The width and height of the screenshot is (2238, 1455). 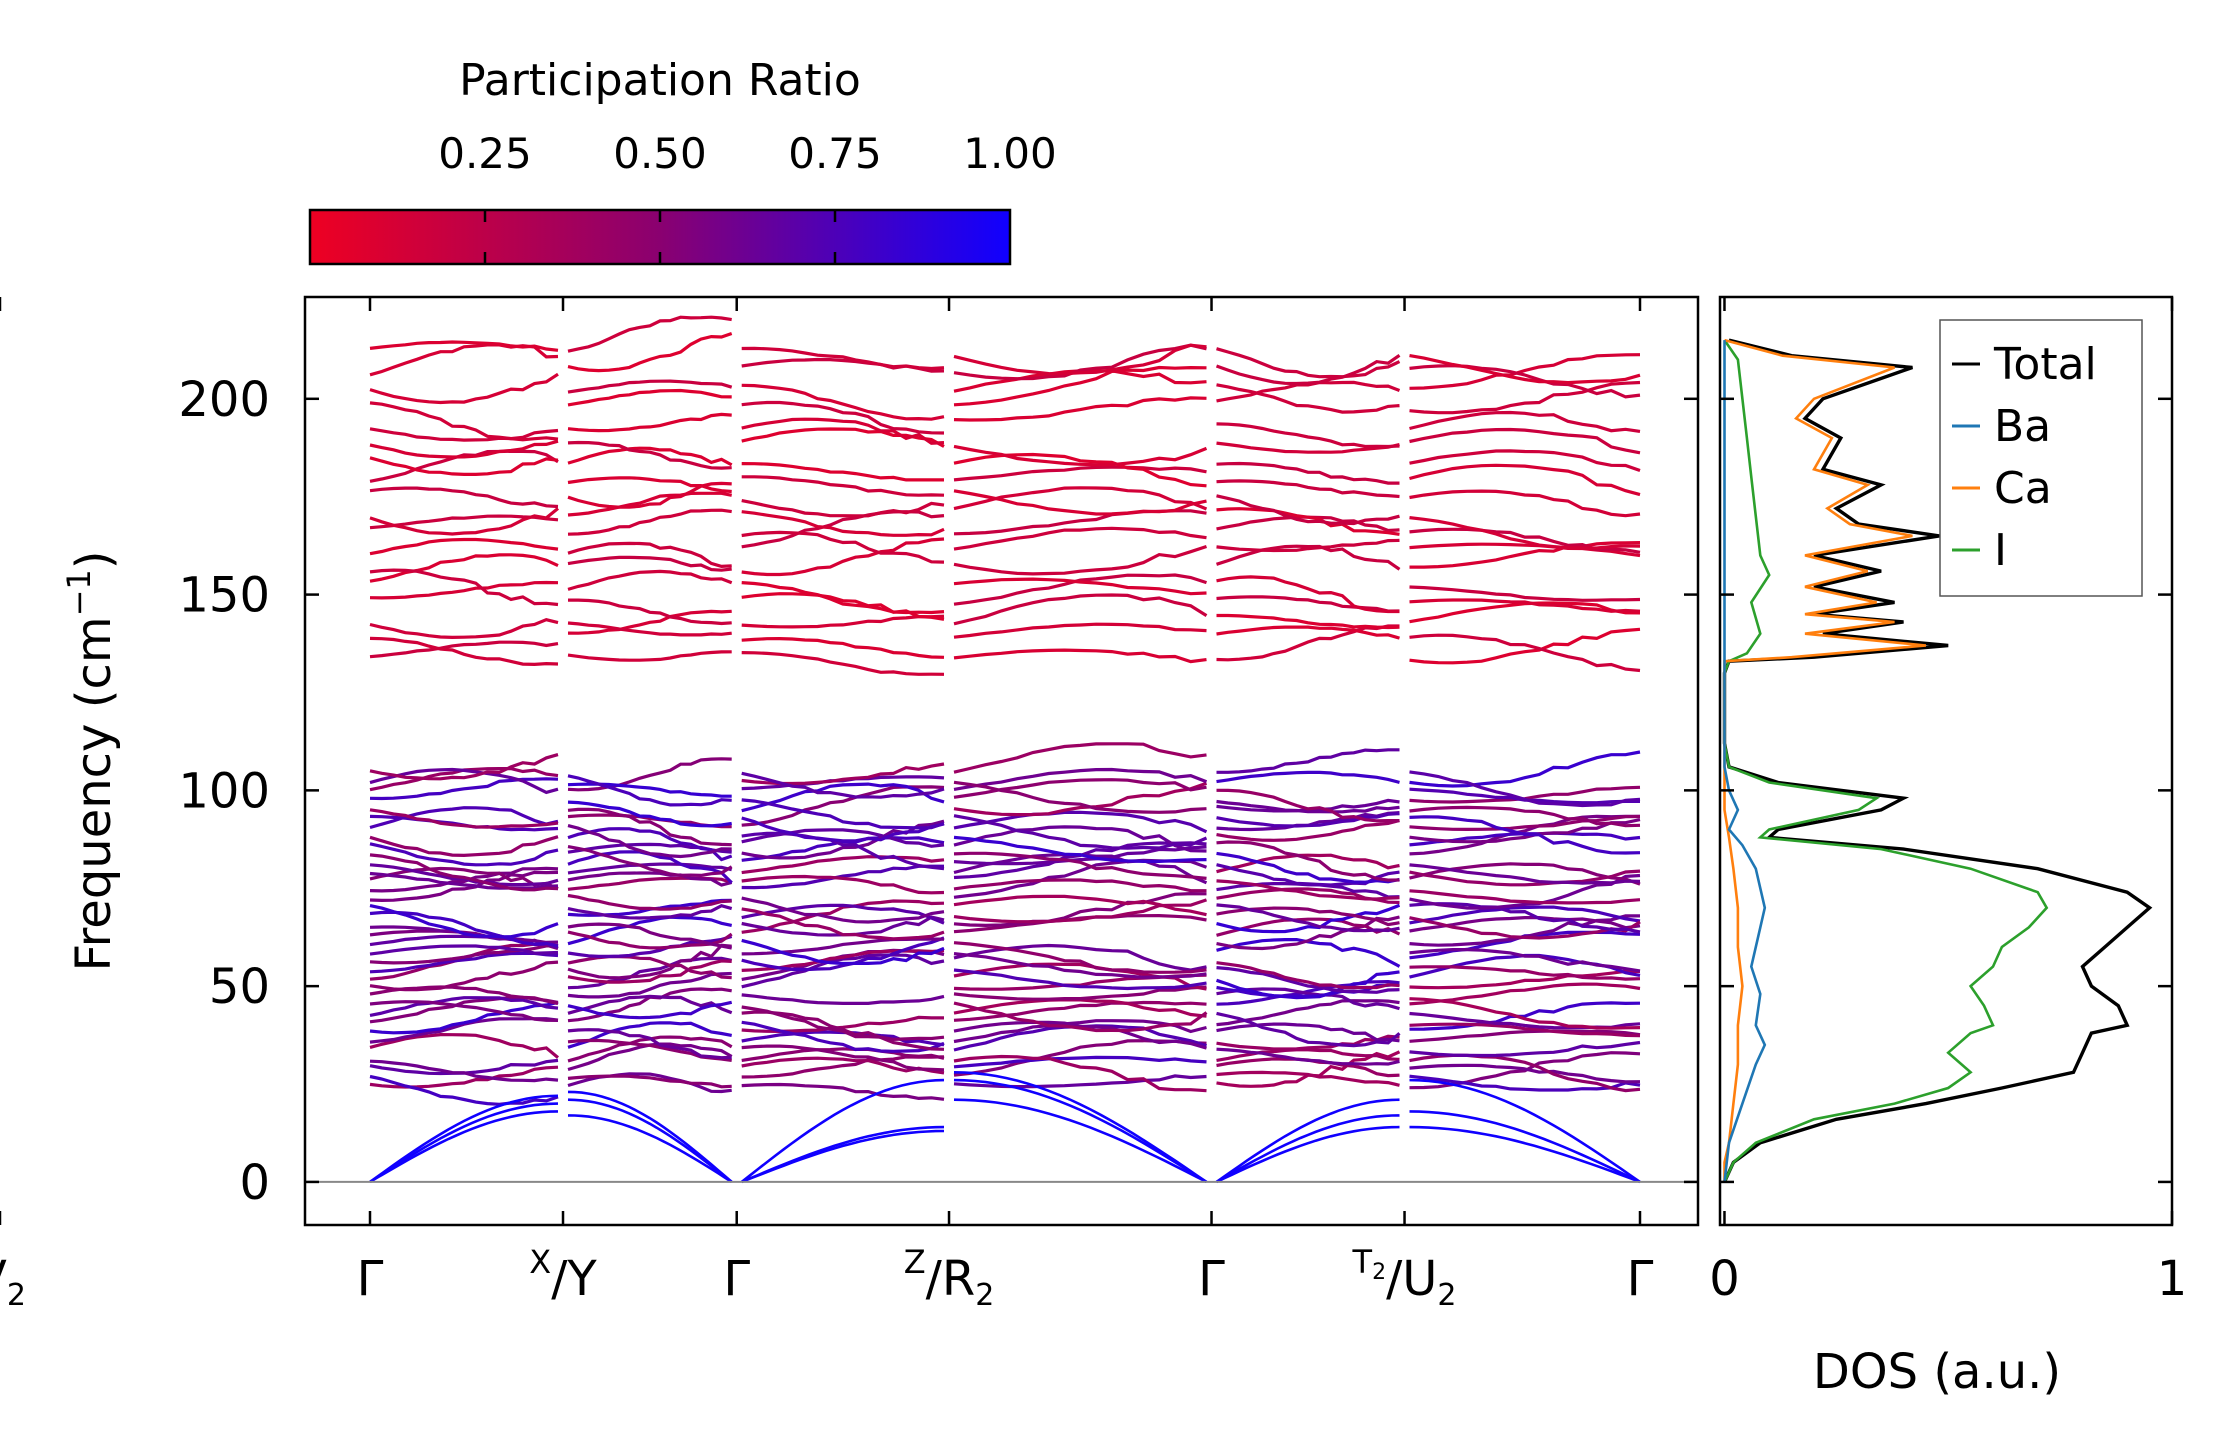 What do you see at coordinates (239, 987) in the screenshot?
I see `frequency-tick-label: 50` at bounding box center [239, 987].